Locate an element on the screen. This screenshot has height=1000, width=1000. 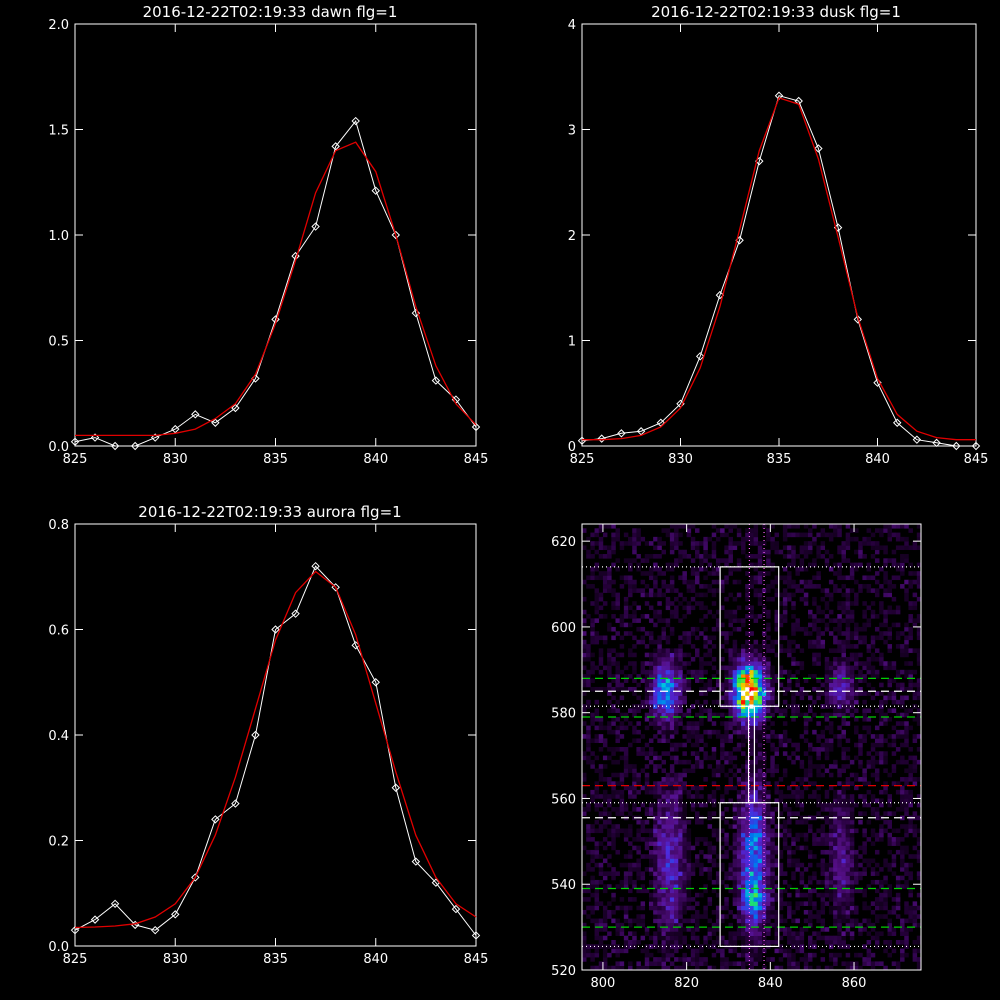
y-tick-label: 0.0 is located at coordinates (58, 947).